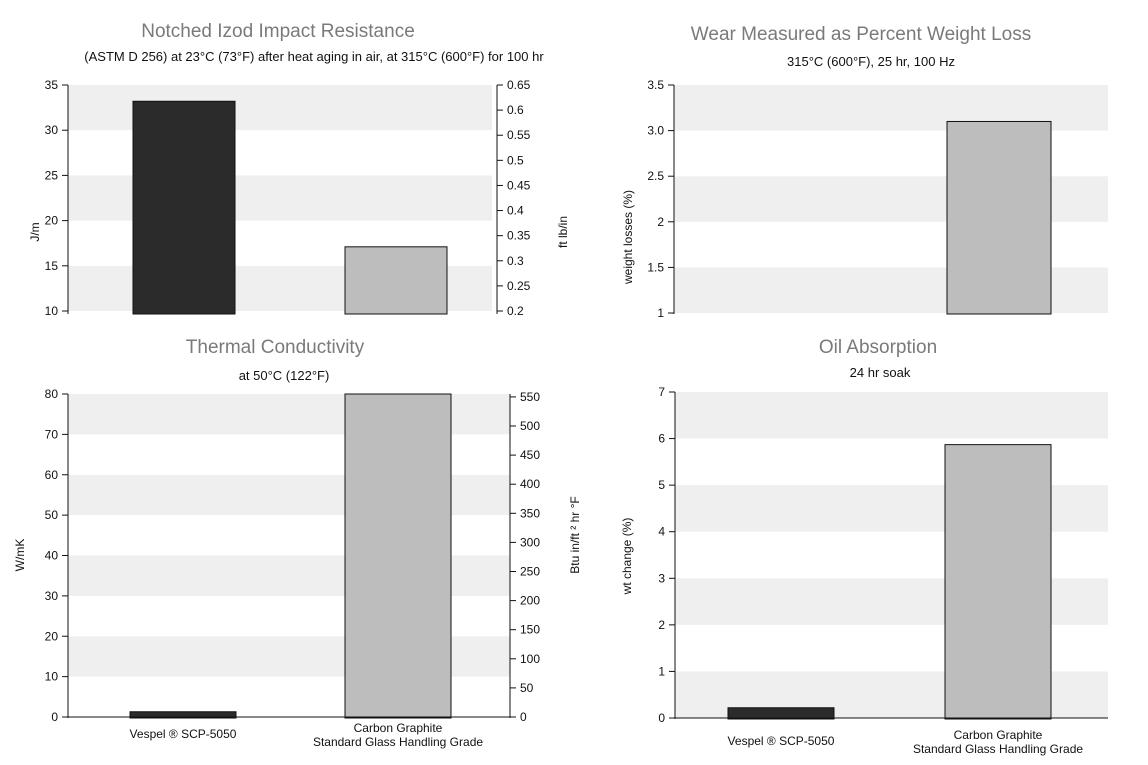 This screenshot has width=1148, height=765. Describe the element at coordinates (655, 176) in the screenshot. I see `y-tick-label: 2.5` at that location.